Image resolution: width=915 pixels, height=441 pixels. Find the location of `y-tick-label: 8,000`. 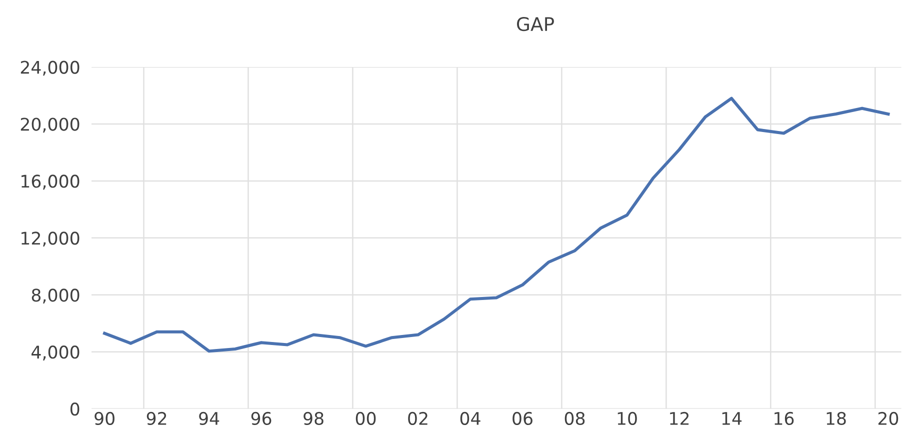

y-tick-label: 8,000 is located at coordinates (56, 296).